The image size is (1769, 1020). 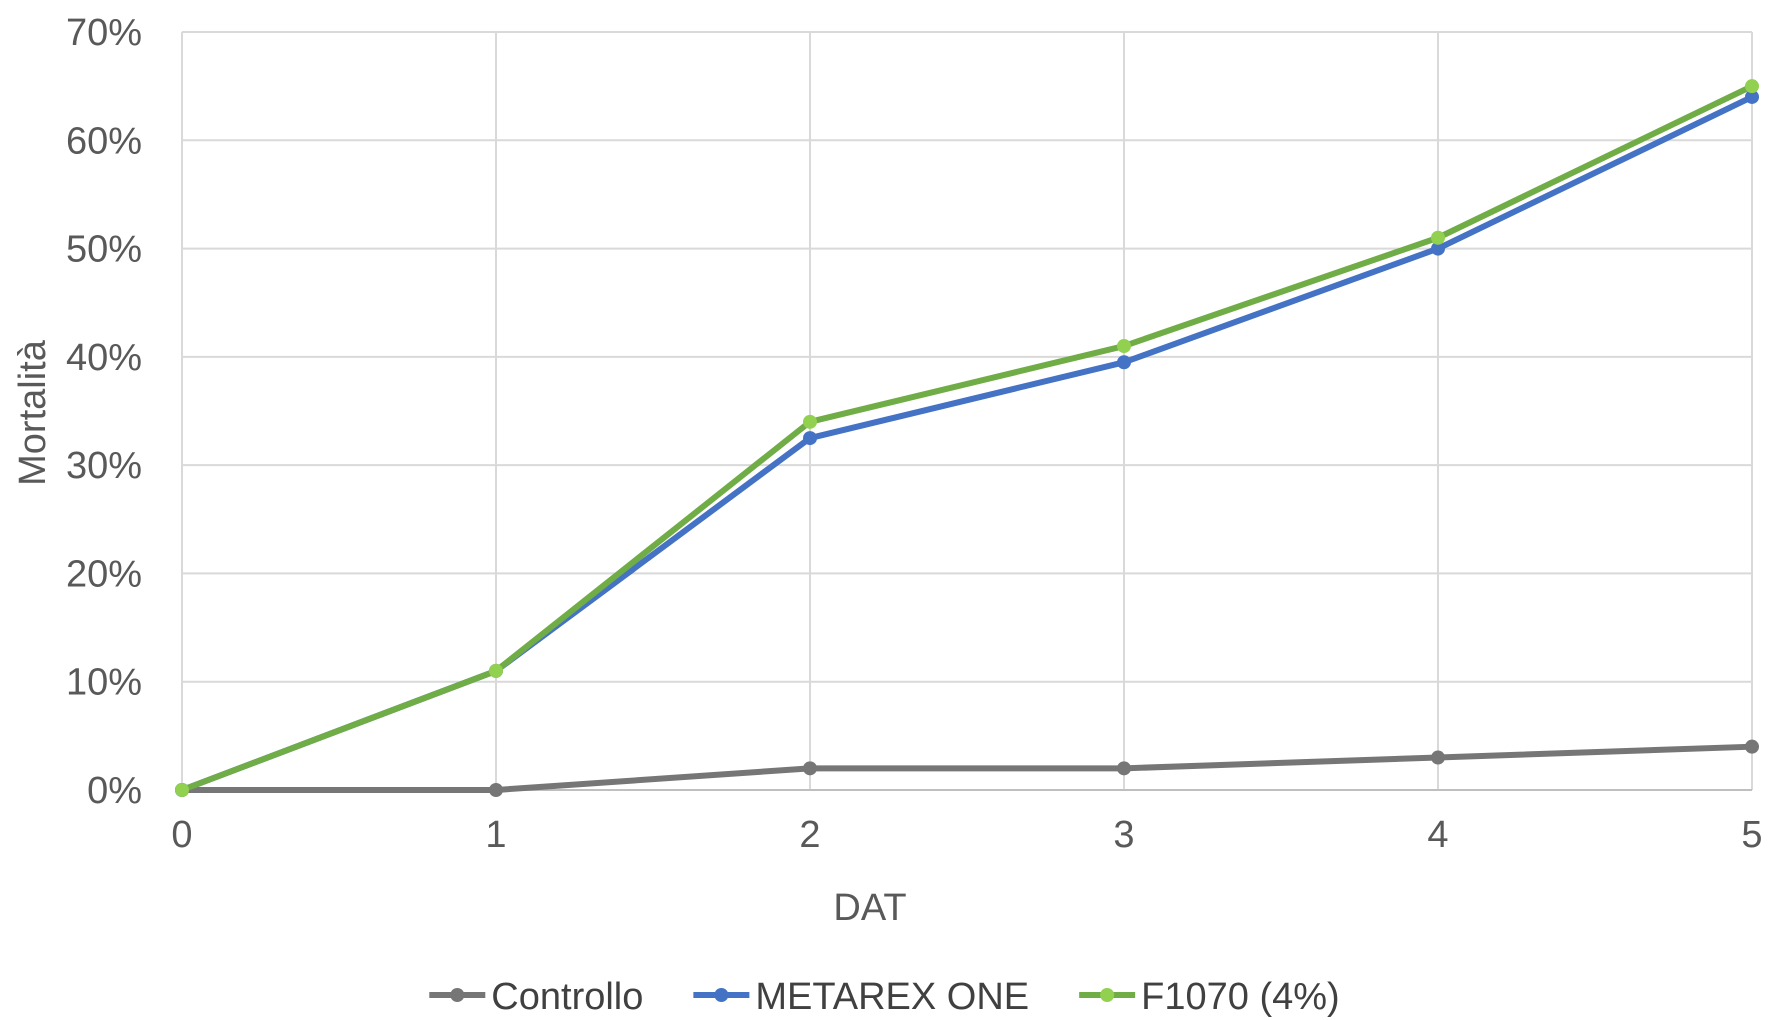 What do you see at coordinates (104, 683) in the screenshot?
I see `y-tick-label: 10%` at bounding box center [104, 683].